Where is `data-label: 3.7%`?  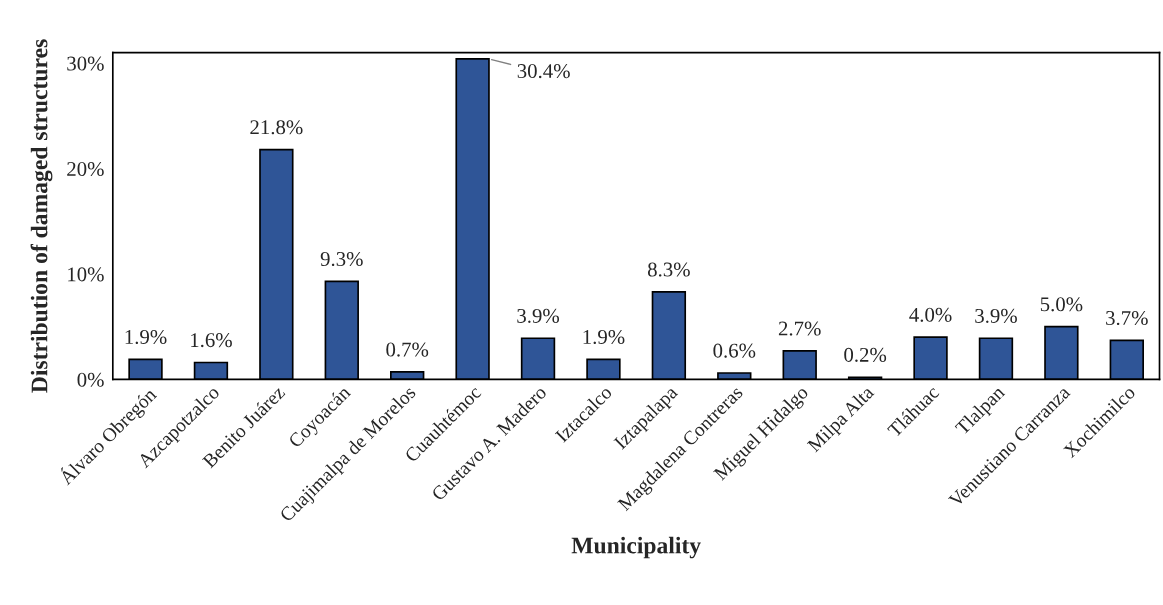
data-label: 3.7% is located at coordinates (1127, 318).